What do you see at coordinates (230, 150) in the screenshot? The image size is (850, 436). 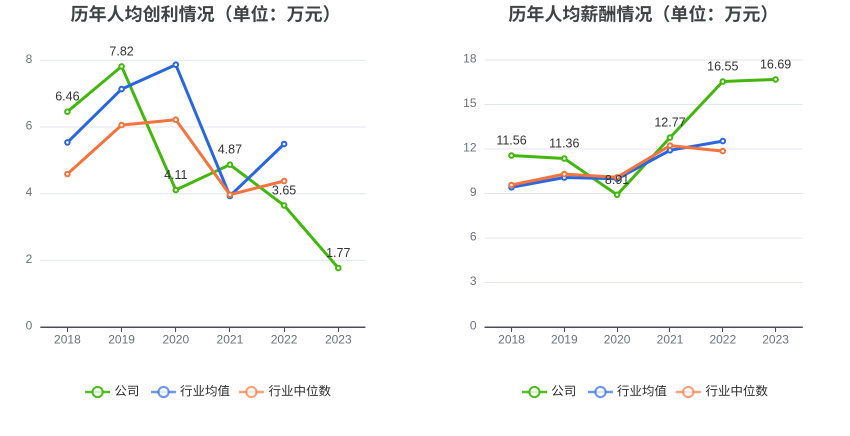 I see `svg-text: 4.87` at bounding box center [230, 150].